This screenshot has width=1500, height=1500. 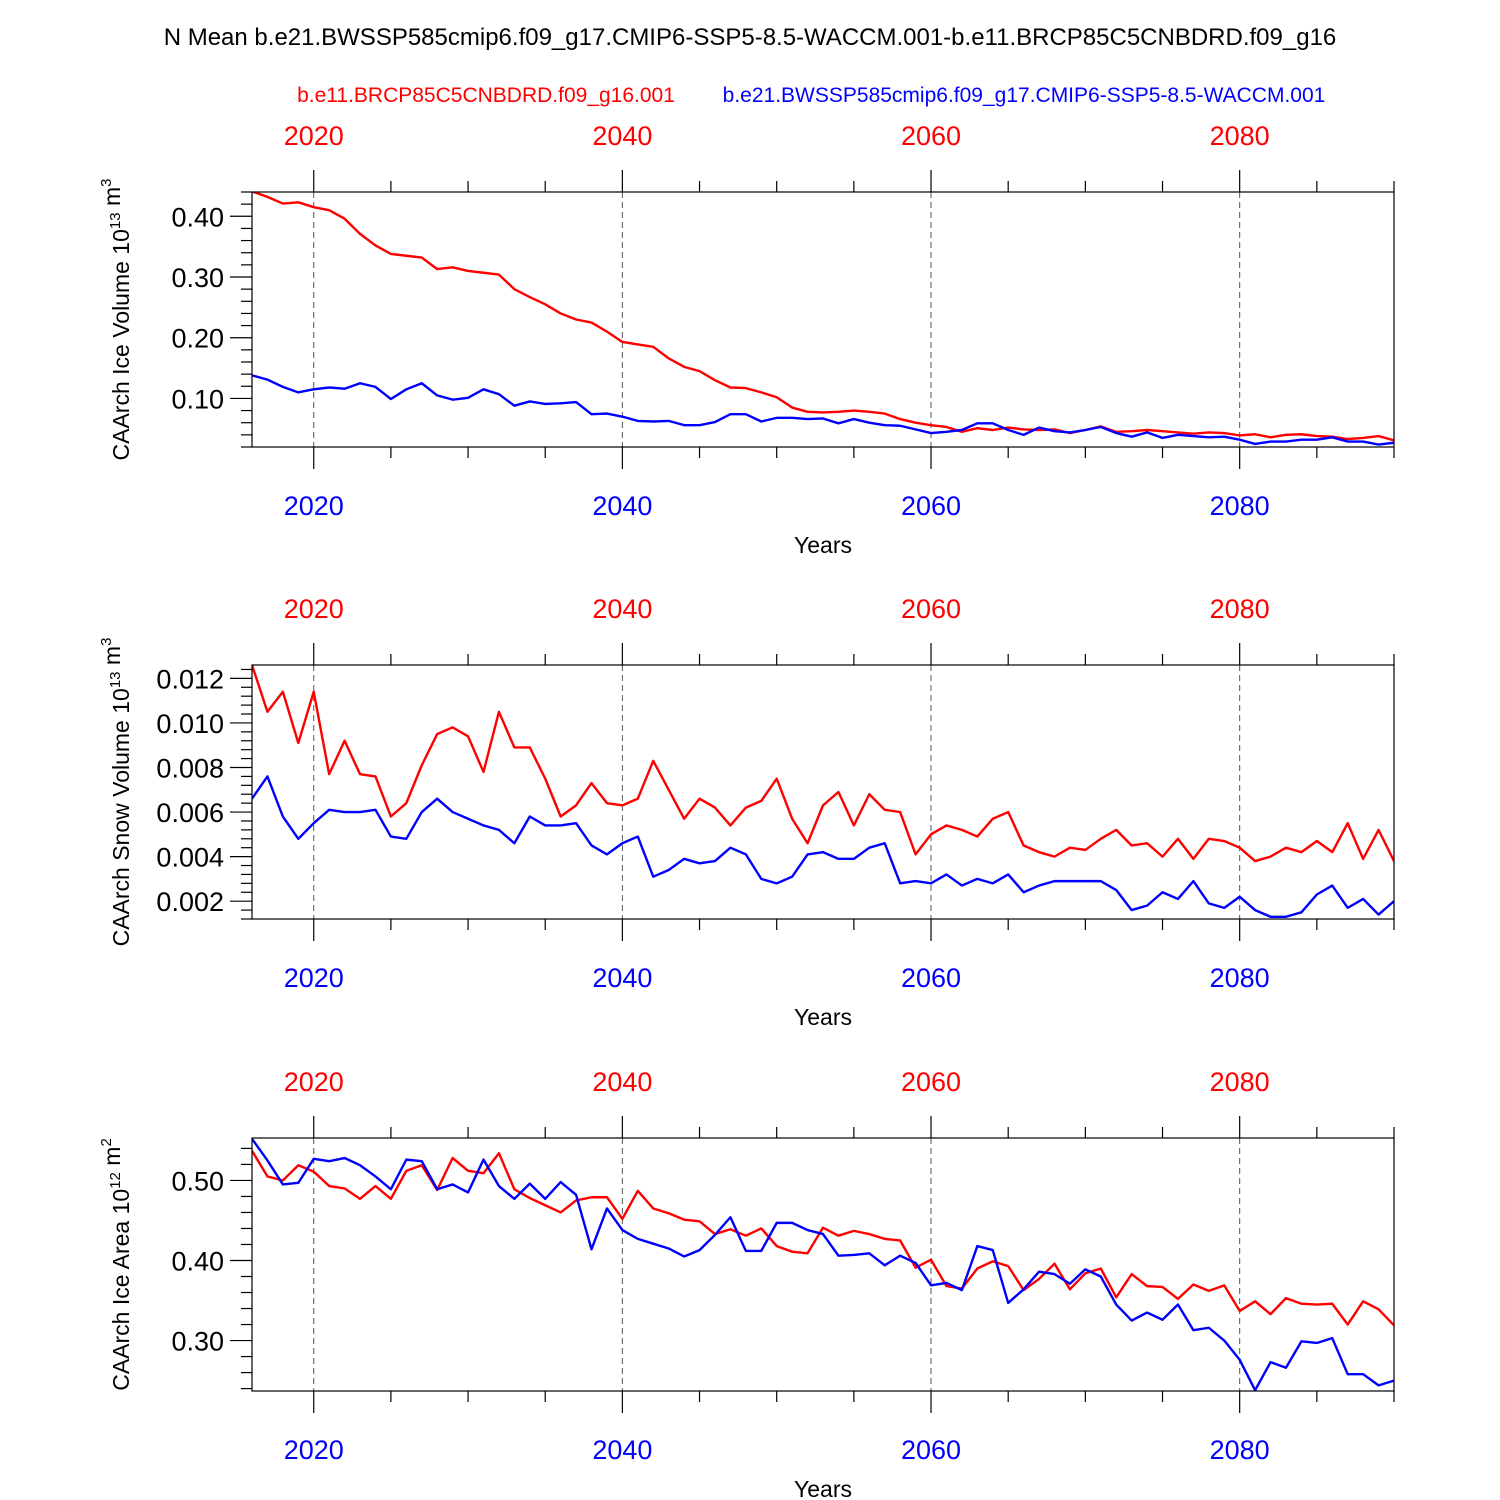 I want to click on y-axis-title-yunit-exp: 12, so click(x=115, y=1180).